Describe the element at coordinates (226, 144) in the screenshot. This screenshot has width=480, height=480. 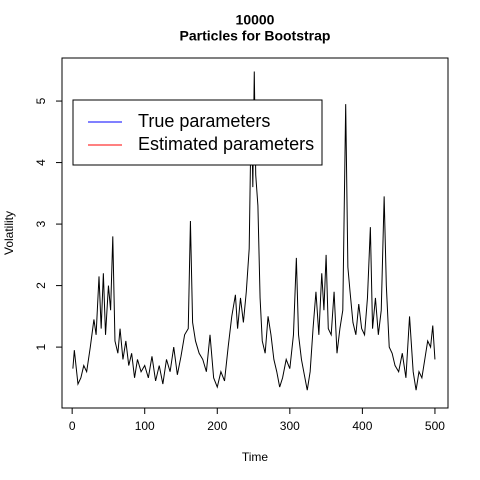
I see `legend-label: Estimated parameters` at that location.